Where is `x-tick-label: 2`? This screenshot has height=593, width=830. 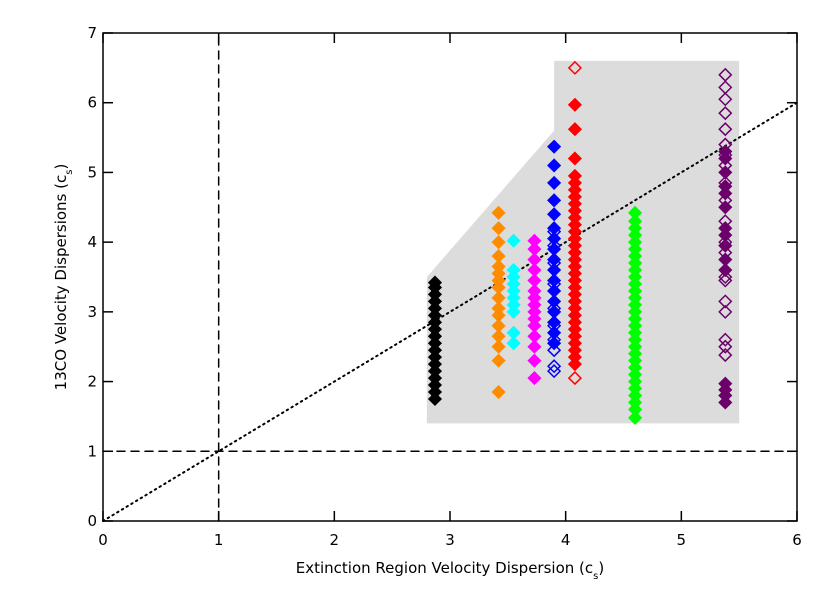
x-tick-label: 2 is located at coordinates (335, 540).